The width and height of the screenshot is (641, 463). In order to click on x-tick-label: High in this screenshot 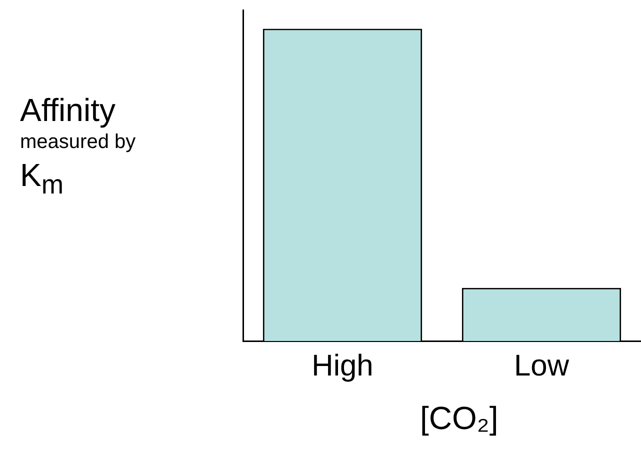, I will do `click(343, 365)`.